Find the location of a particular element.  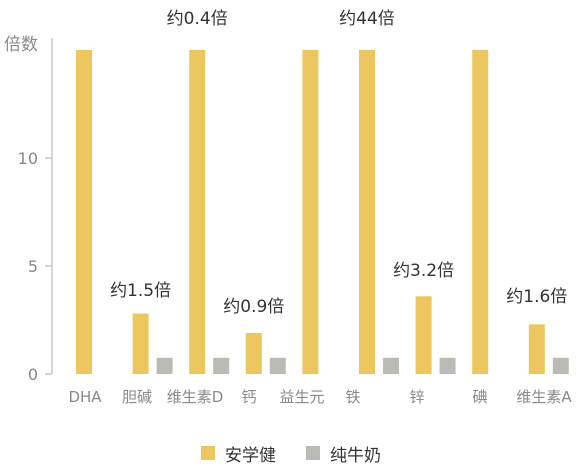

legend-label-series-2: 纯牛奶 is located at coordinates (355, 455).